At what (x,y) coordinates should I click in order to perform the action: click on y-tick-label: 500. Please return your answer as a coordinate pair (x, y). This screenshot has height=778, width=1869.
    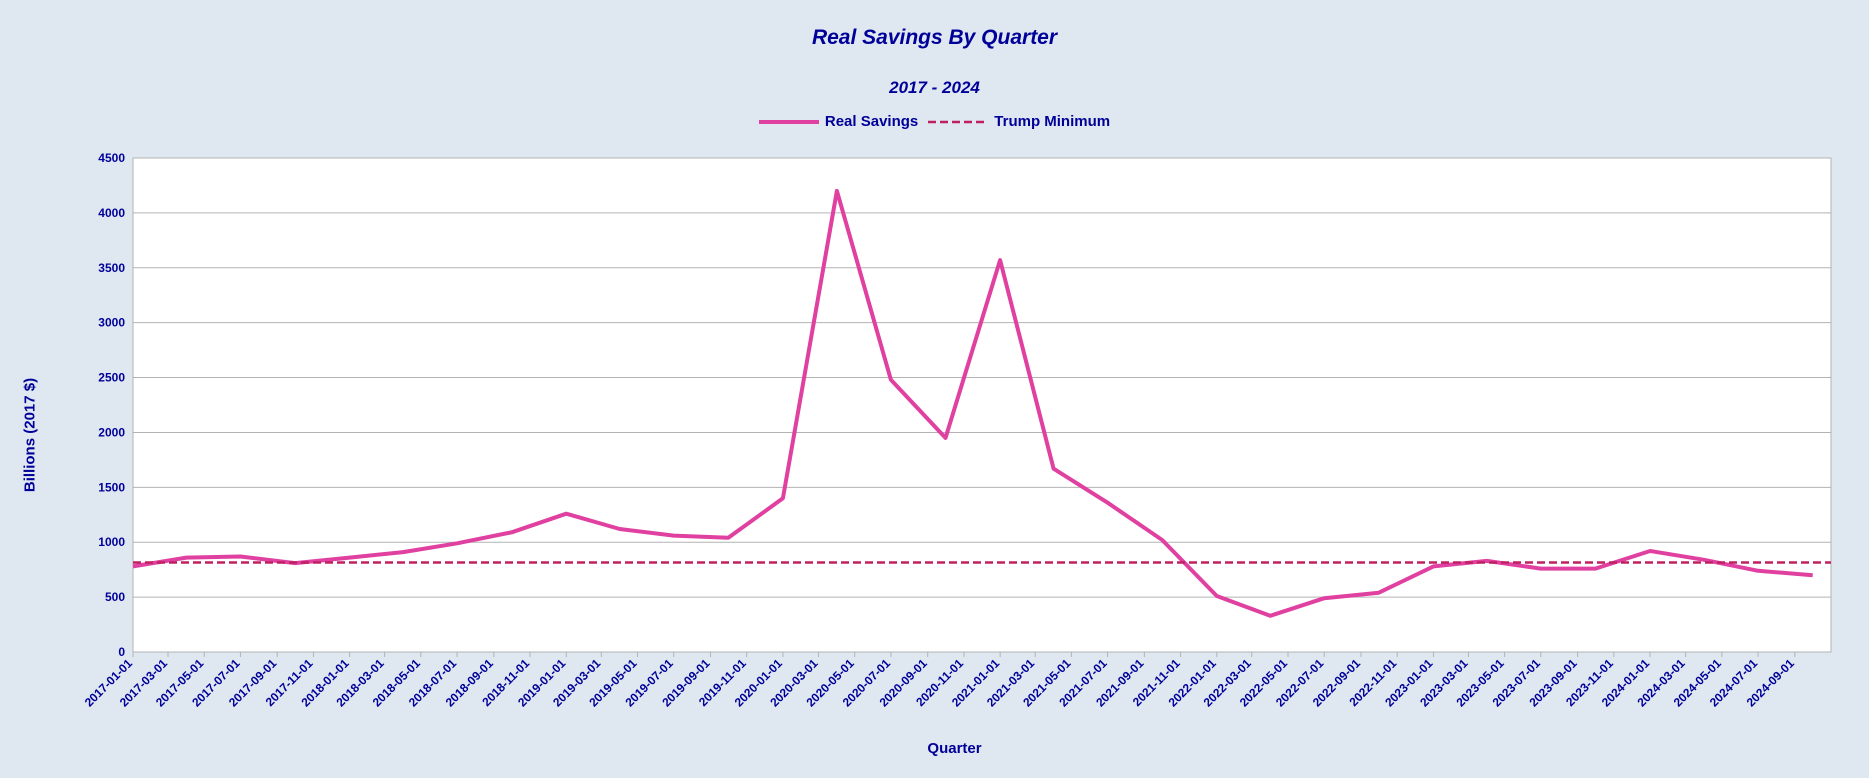
    Looking at the image, I should click on (115, 597).